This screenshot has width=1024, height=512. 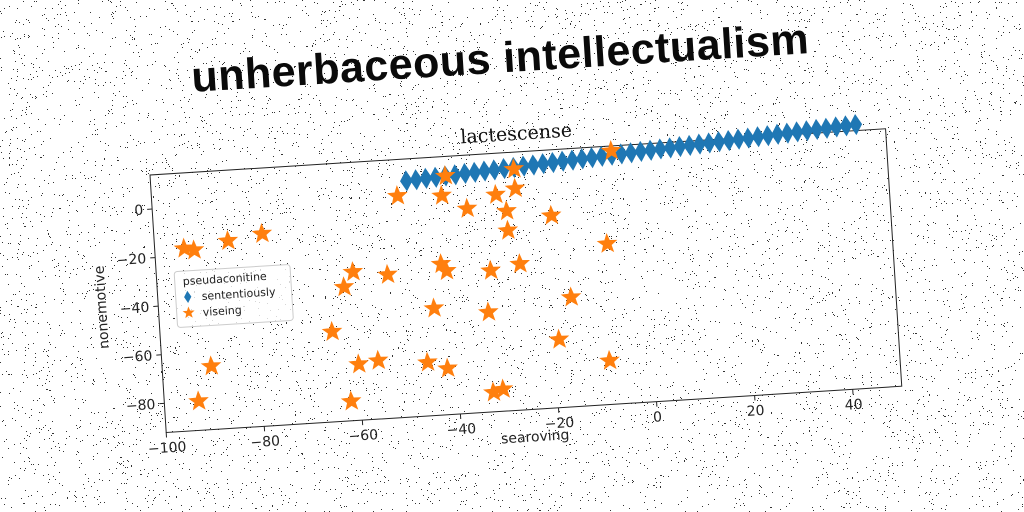 What do you see at coordinates (188, 312) in the screenshot?
I see `legend-marker-viseing` at bounding box center [188, 312].